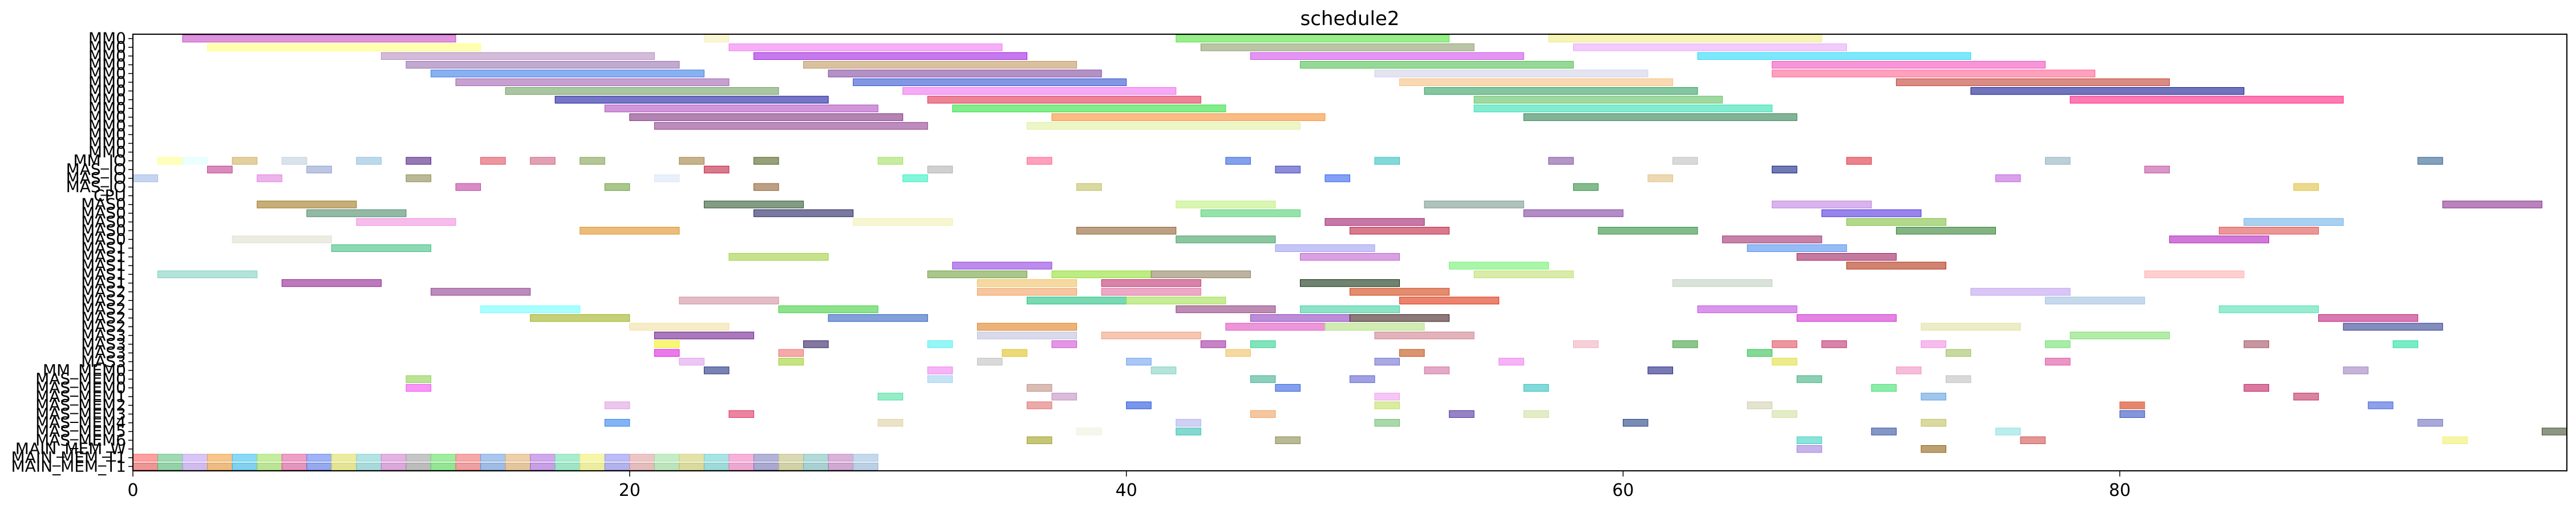 The height and width of the screenshot is (513, 2576). I want to click on y-tick-label: MAIN_MEM_T1, so click(68, 466).